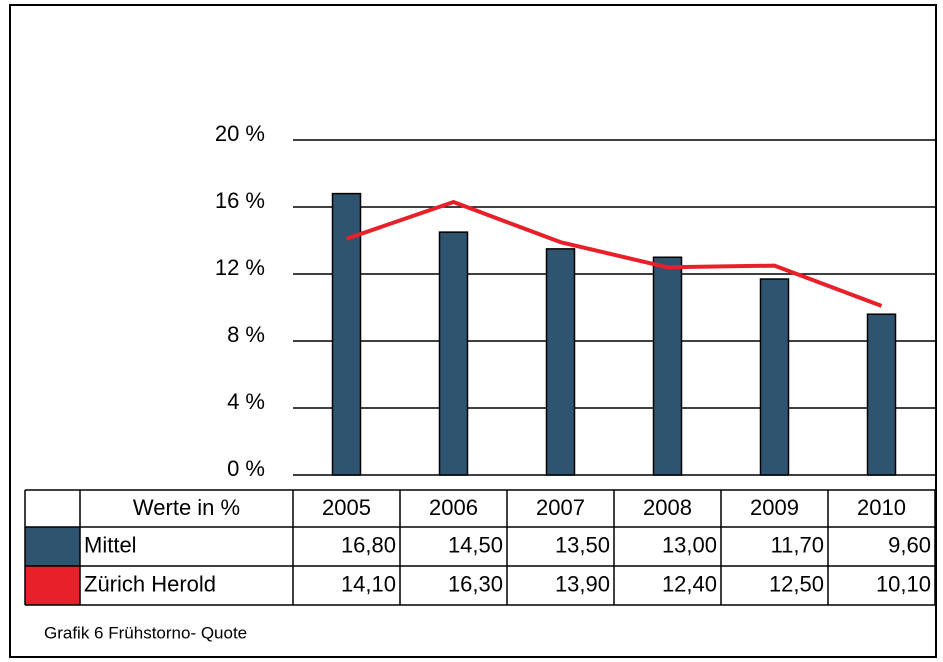  I want to click on legend-label: Zürich Herold, so click(150, 583).